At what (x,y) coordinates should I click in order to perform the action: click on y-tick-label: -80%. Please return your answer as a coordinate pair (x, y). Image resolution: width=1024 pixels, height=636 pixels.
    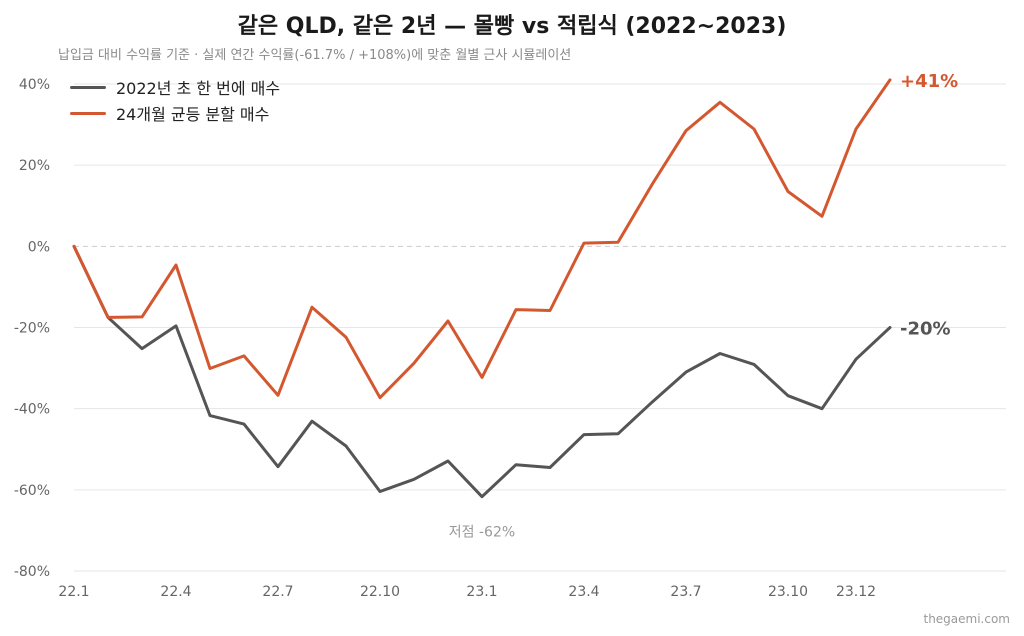
    Looking at the image, I should click on (32, 572).